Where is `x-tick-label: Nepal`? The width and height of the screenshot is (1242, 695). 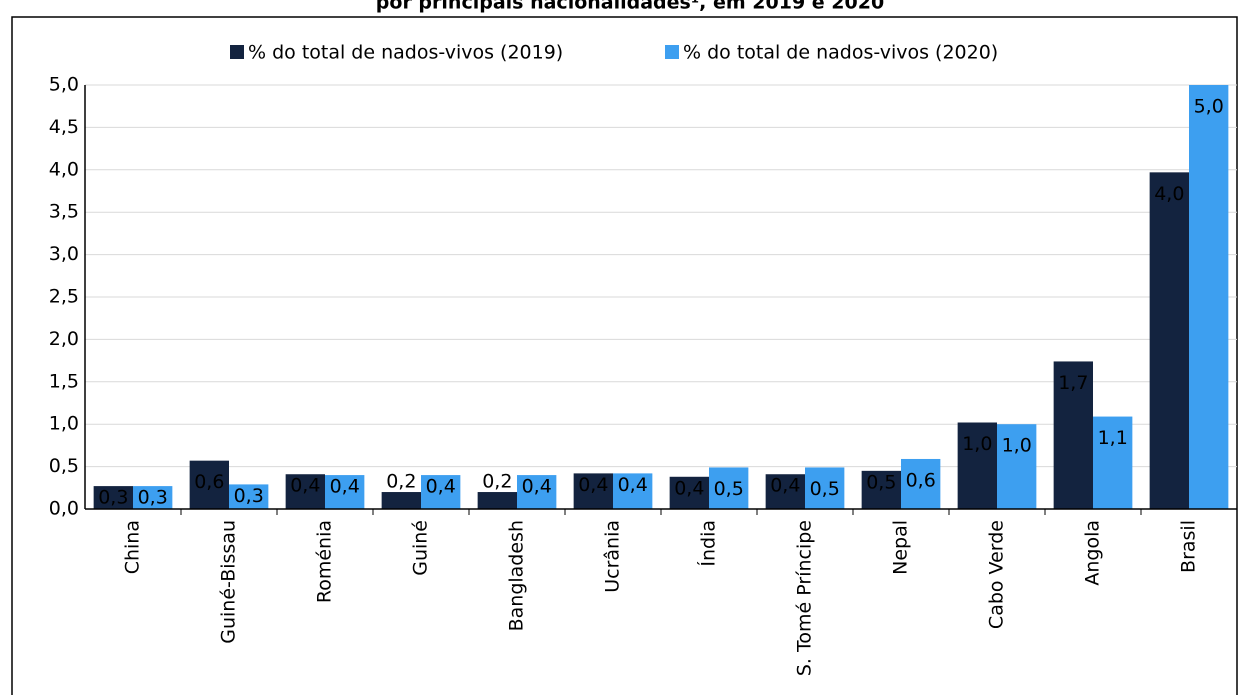
x-tick-label: Nepal is located at coordinates (901, 547).